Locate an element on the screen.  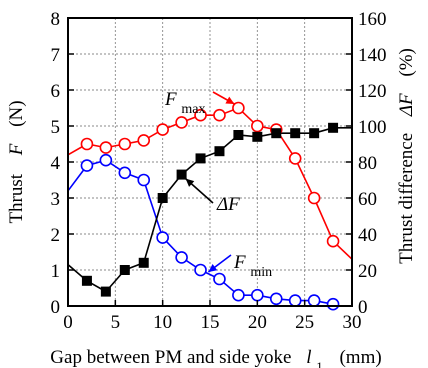
arrow-f-min-head is located at coordinates (213, 267).